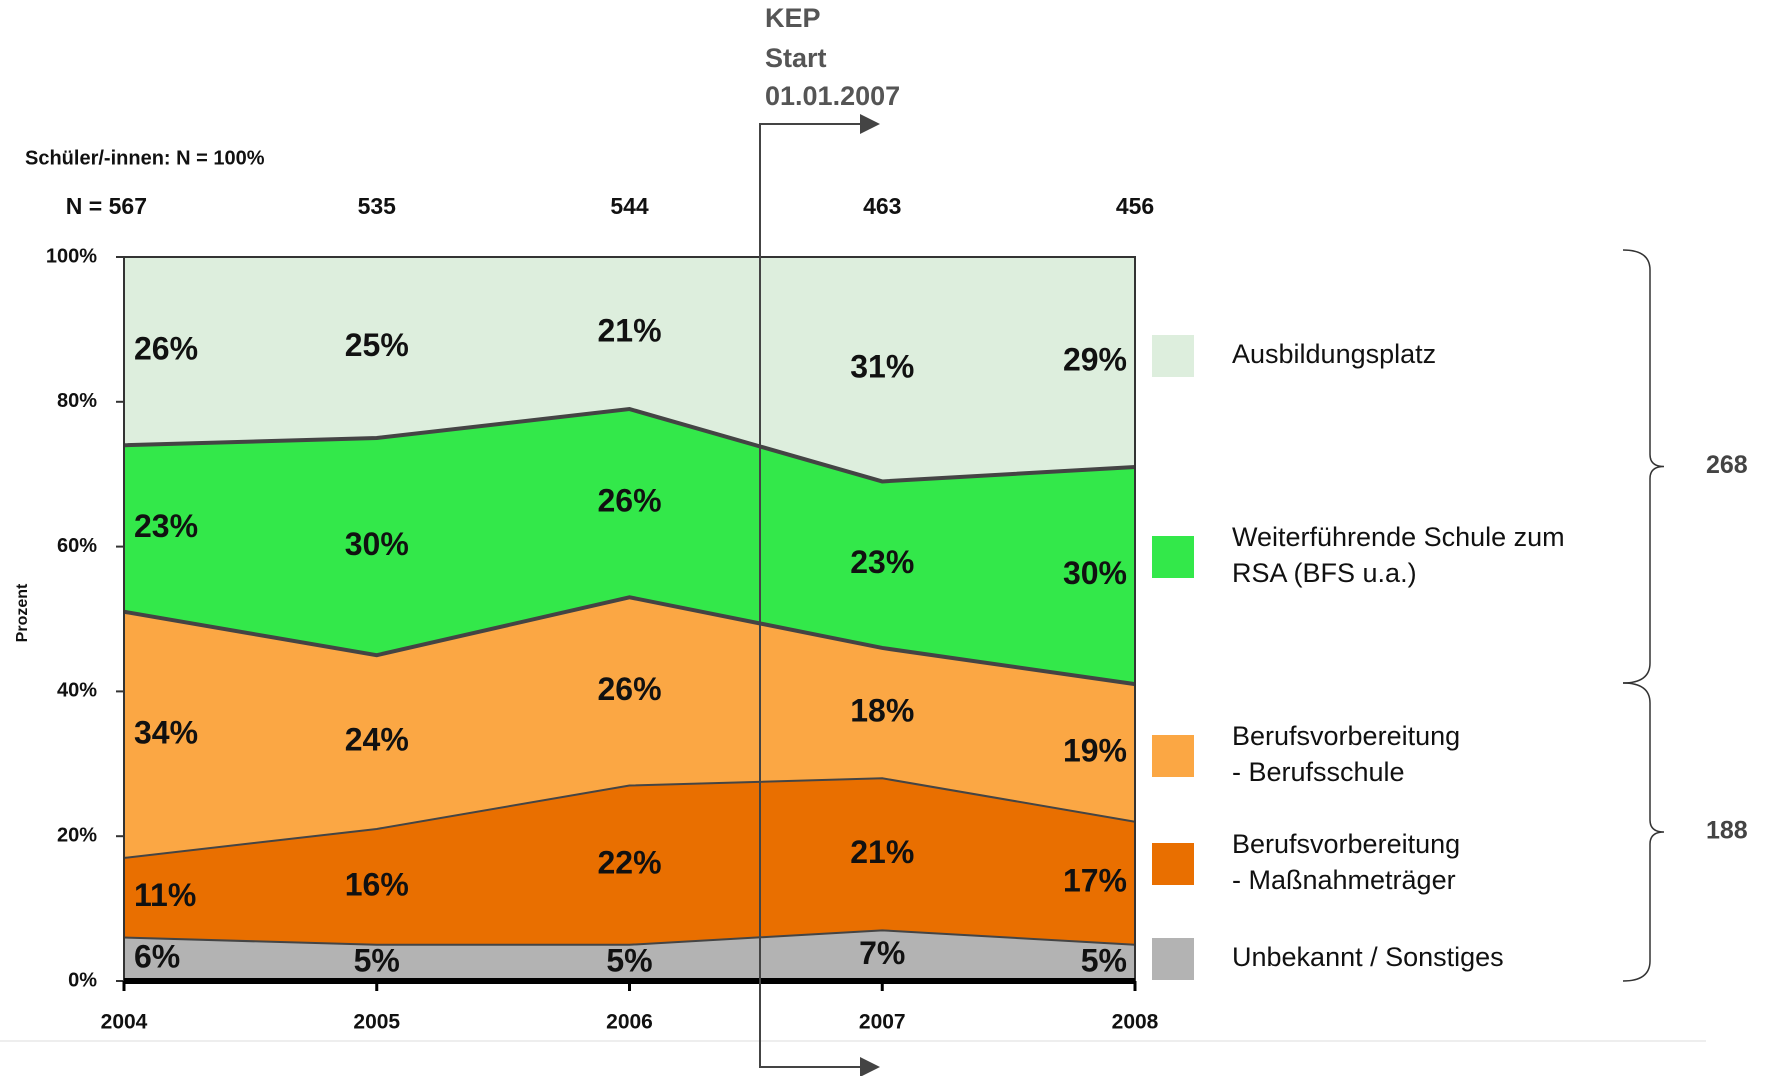 The height and width of the screenshot is (1076, 1765). Describe the element at coordinates (71, 256) in the screenshot. I see `y-tick-label: 100%` at that location.